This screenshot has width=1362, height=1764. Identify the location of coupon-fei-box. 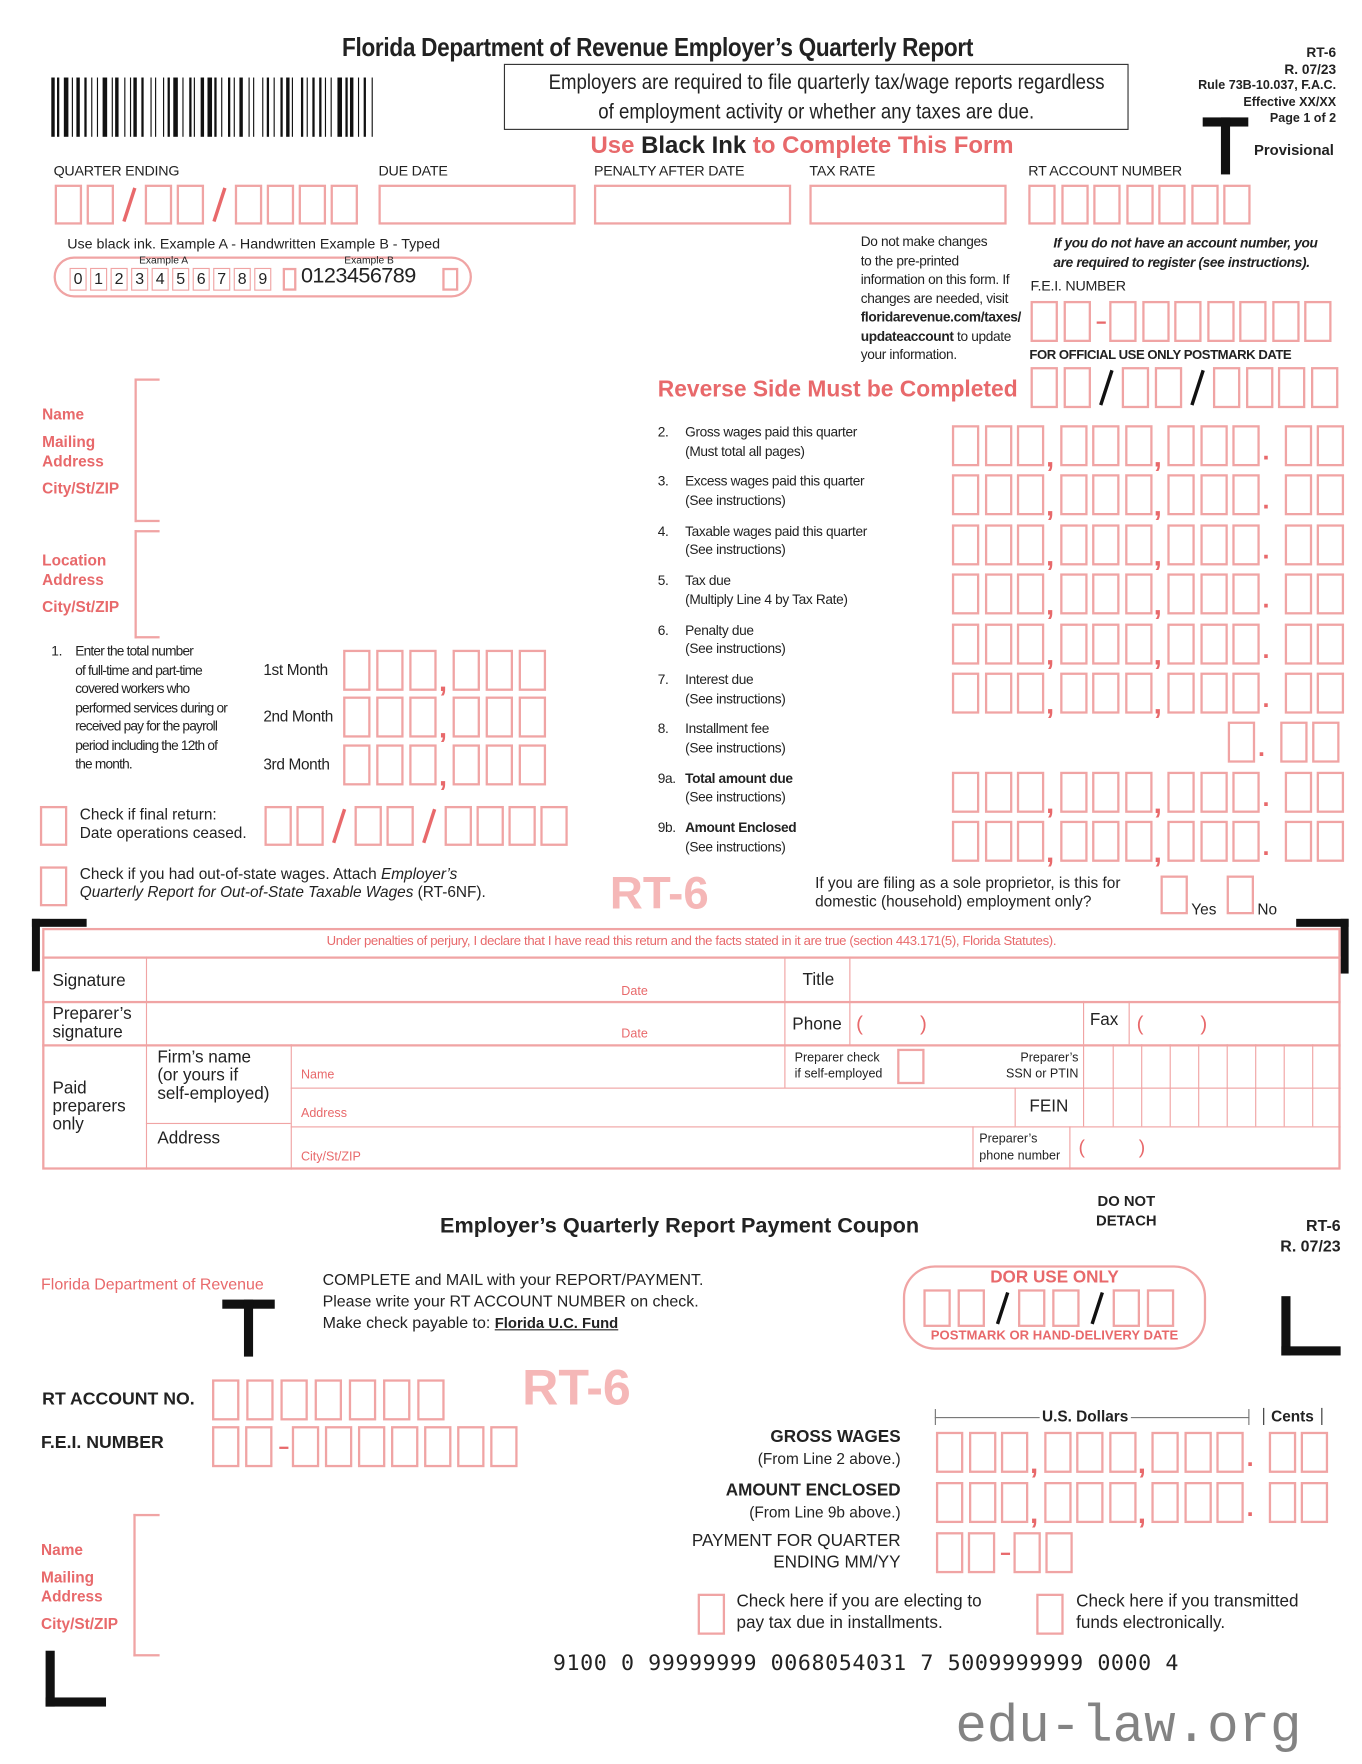
(405, 1447).